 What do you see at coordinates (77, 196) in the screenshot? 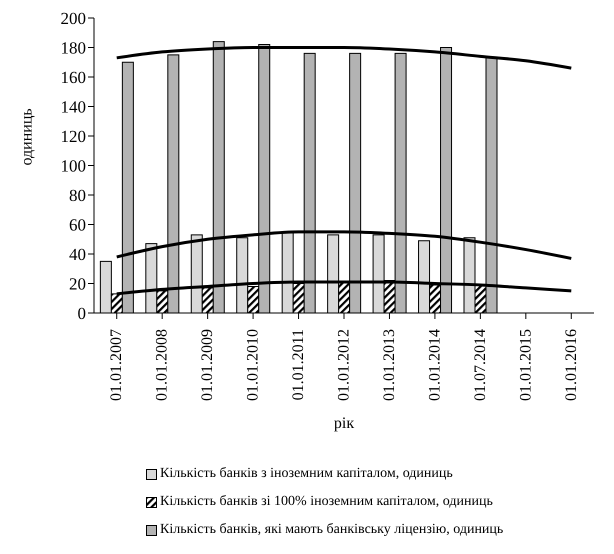
I see `y-tick-label: 80` at bounding box center [77, 196].